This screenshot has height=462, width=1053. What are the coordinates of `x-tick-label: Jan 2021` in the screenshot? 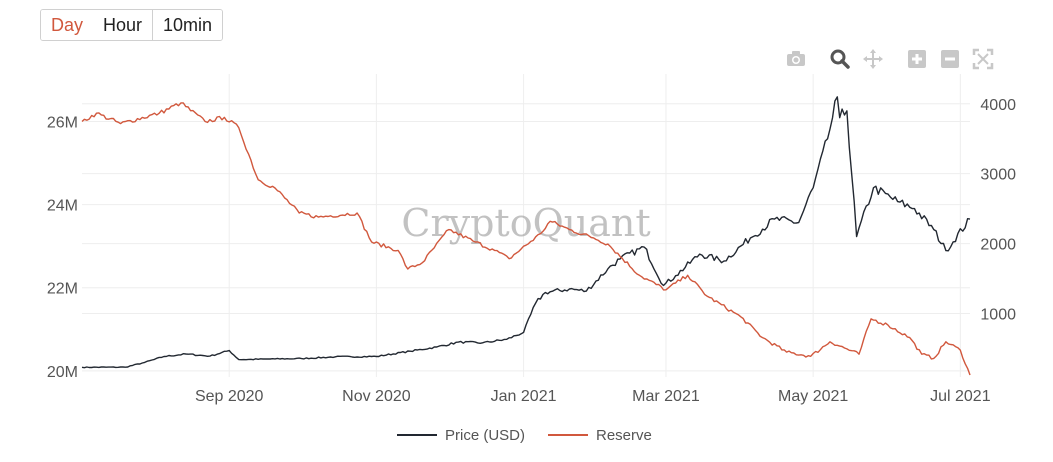 It's located at (524, 396).